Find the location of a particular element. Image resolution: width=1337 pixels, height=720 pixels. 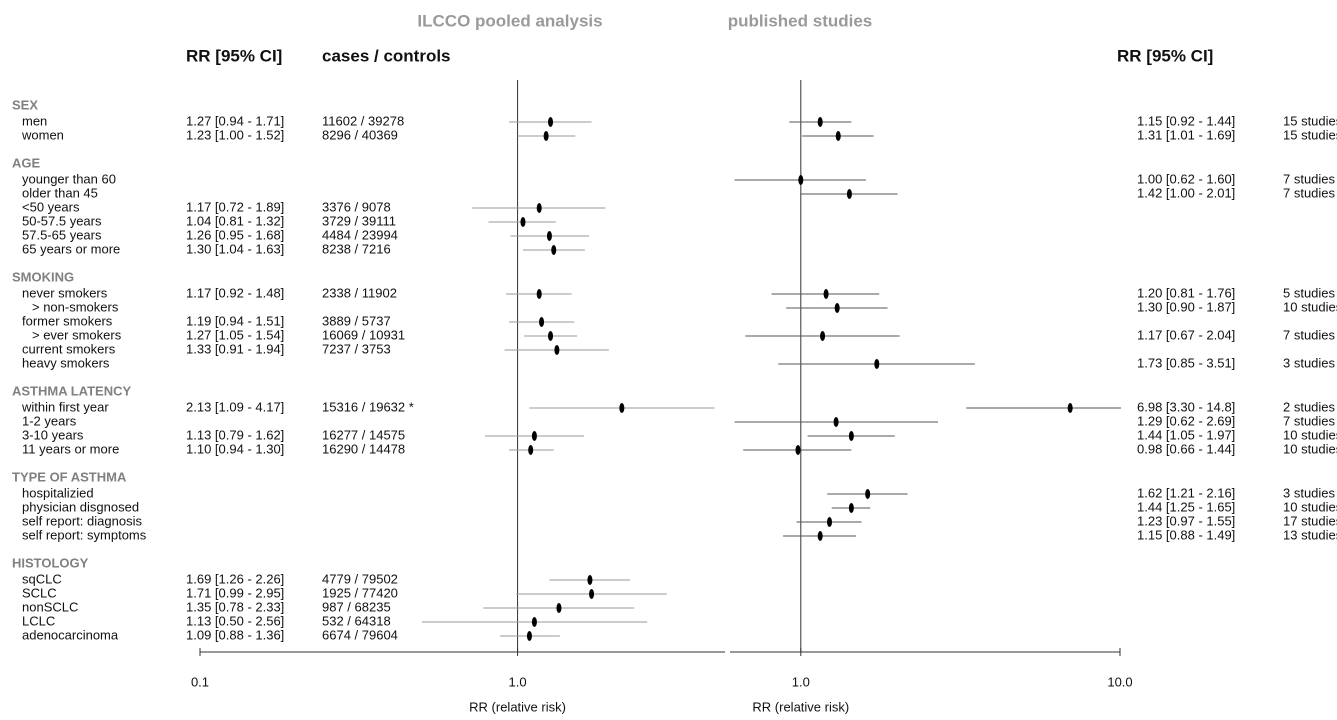

row-label: self report: diagnosis is located at coordinates (82, 520).